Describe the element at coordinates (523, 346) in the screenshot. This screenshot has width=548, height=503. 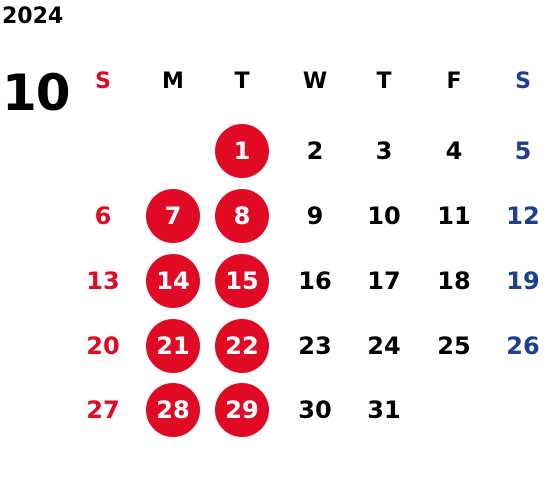
I see `day-cell: 26` at that location.